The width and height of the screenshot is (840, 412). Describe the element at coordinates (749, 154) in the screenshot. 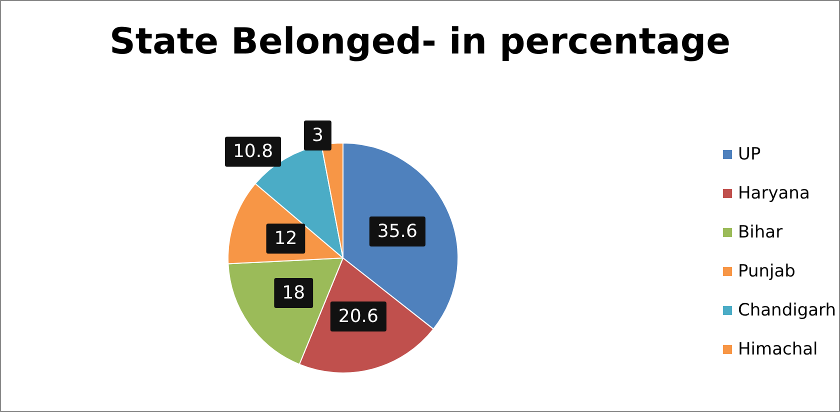

I see `legend-label: UP` at that location.